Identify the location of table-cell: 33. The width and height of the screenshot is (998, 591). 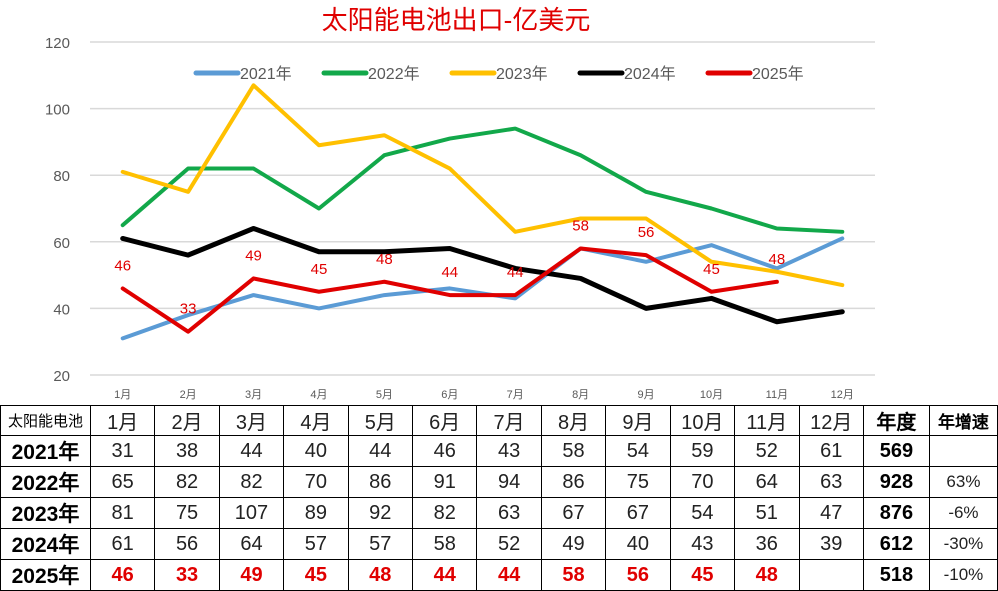
(187, 575).